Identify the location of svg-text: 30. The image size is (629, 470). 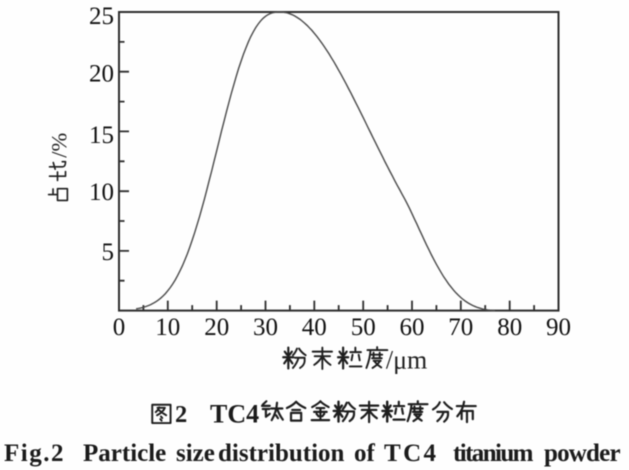
(265, 327).